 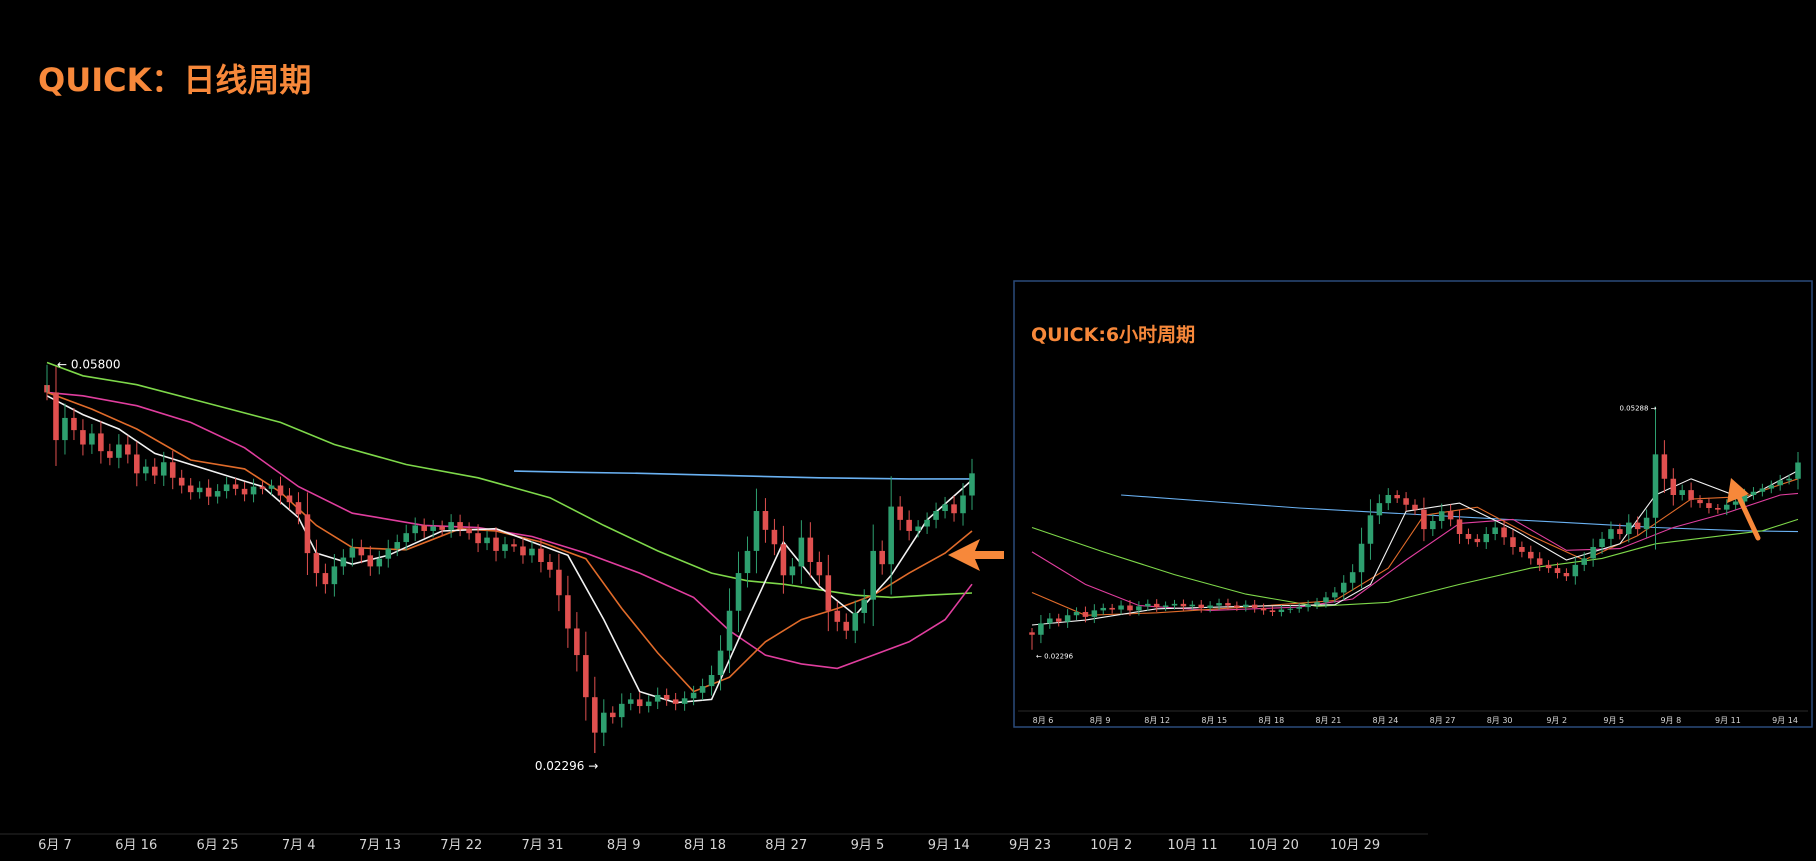 I want to click on left-arrow-icon, so click(x=976, y=555).